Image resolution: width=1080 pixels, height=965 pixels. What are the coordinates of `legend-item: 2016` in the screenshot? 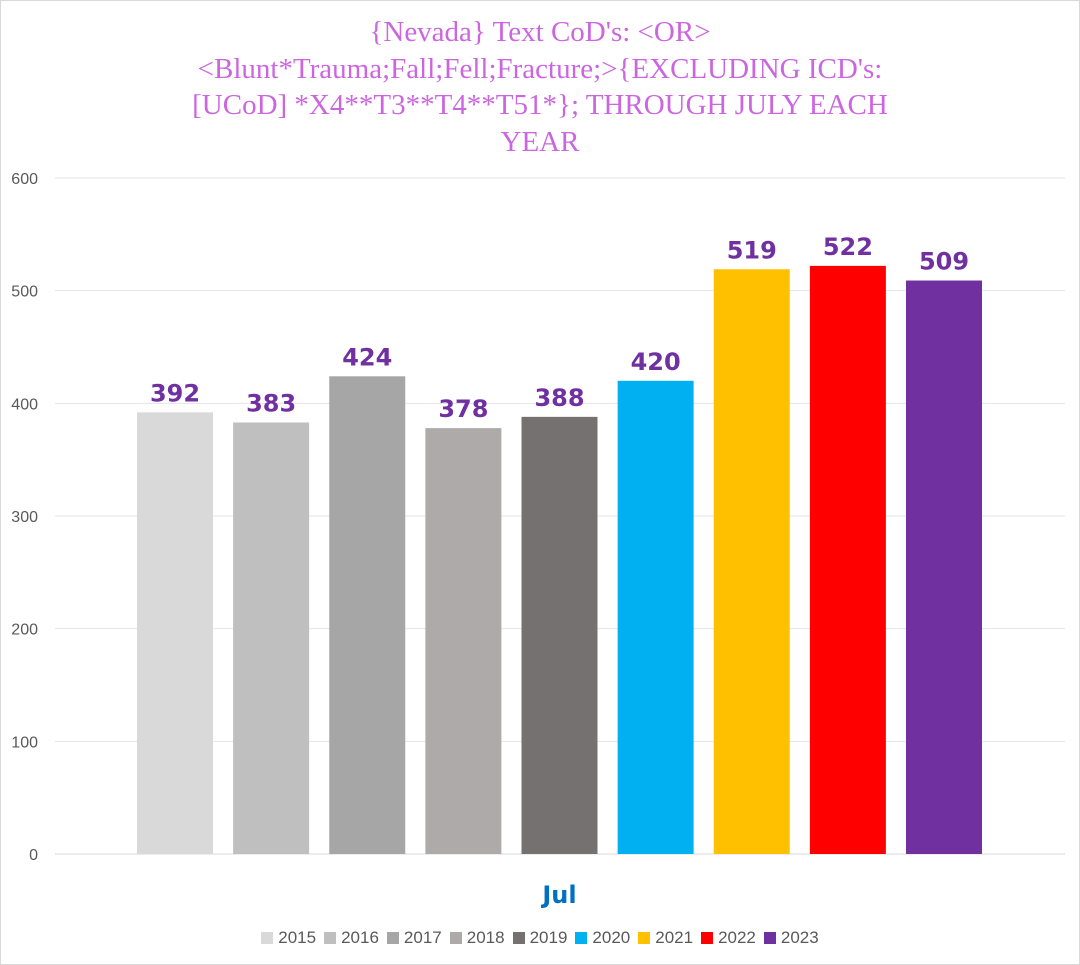 It's located at (351, 938).